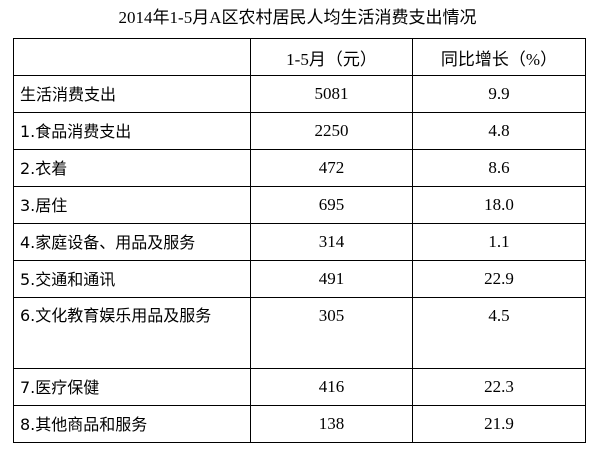 The height and width of the screenshot is (456, 595). I want to click on header-row: 1-5月（元） 同比增长（%）, so click(299, 57).